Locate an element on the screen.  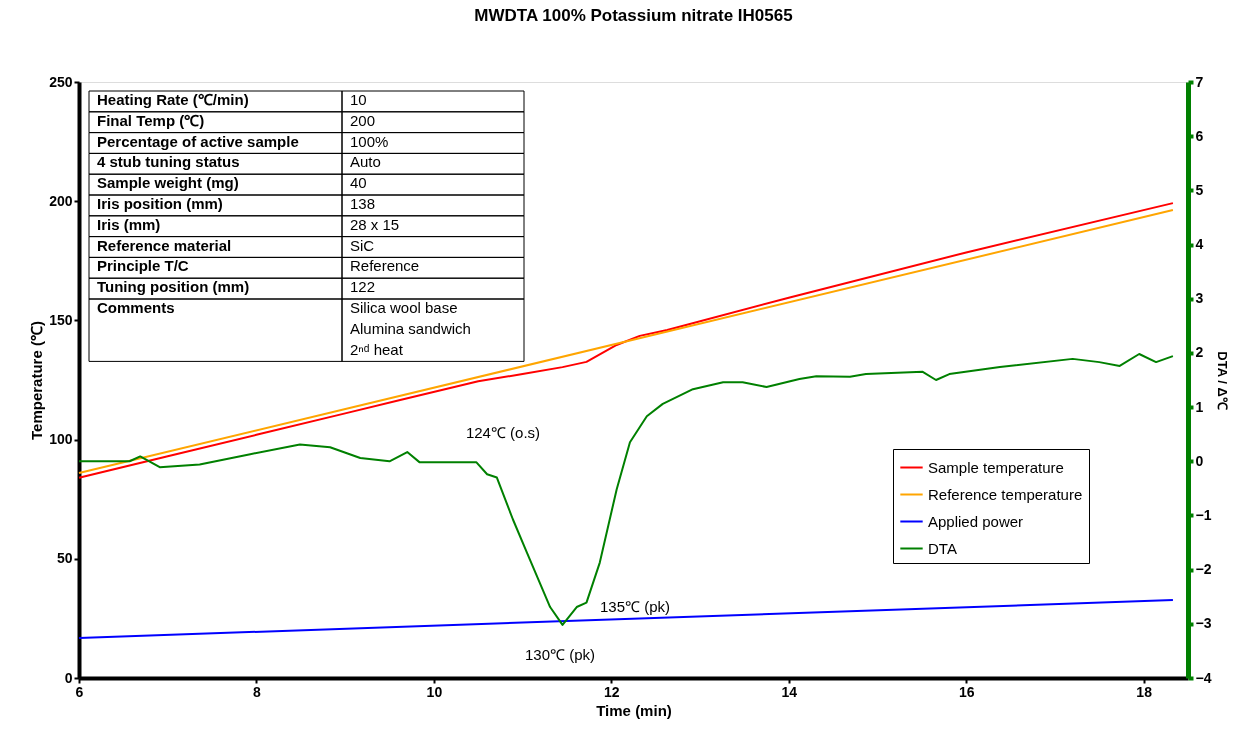
annotation: Comments is located at coordinates (136, 307).